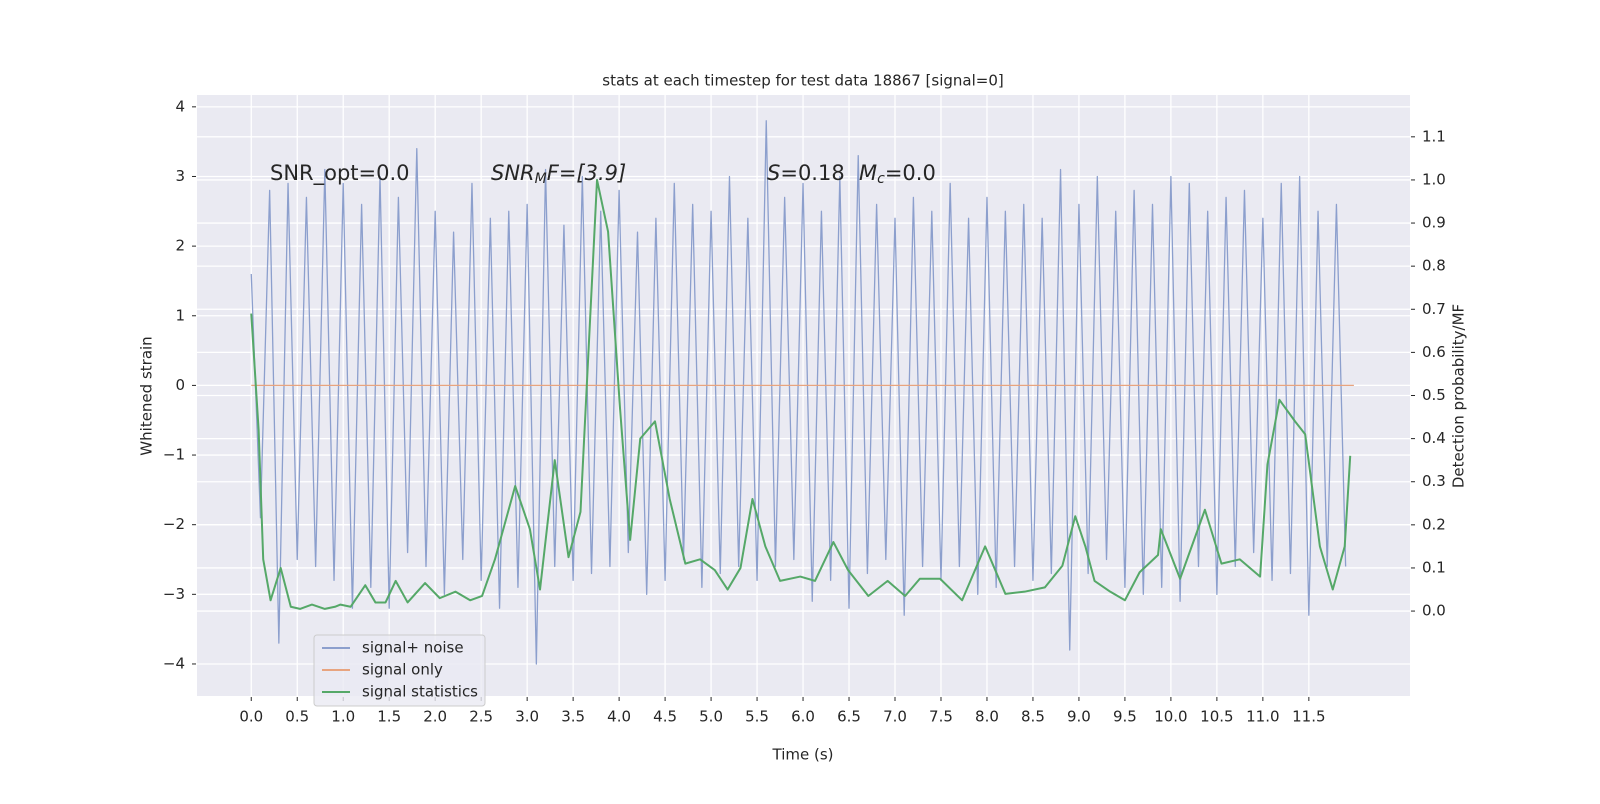 Image resolution: width=1600 pixels, height=804 pixels. What do you see at coordinates (1079, 717) in the screenshot?
I see `x-tick-label: 9.0` at bounding box center [1079, 717].